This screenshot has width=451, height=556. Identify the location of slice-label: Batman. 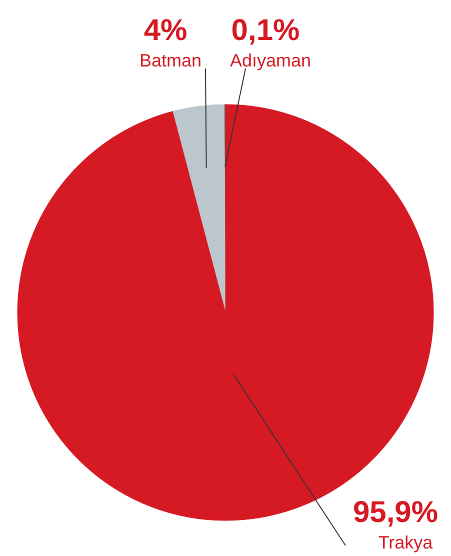
(170, 60).